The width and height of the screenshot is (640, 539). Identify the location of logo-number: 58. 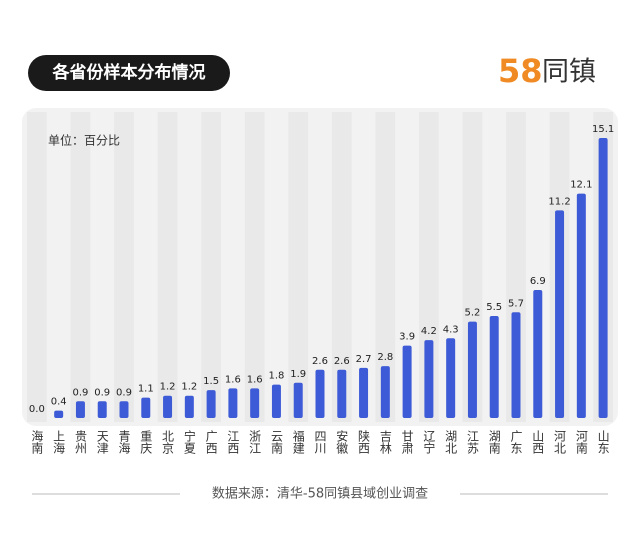
(520, 71).